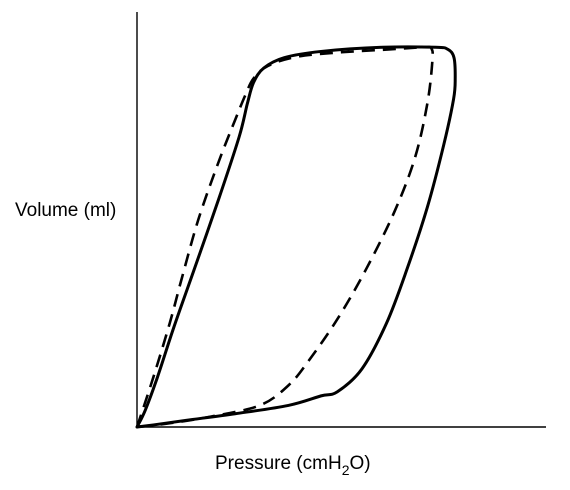  I want to click on y-axis-label: Volume (ml), so click(65, 210).